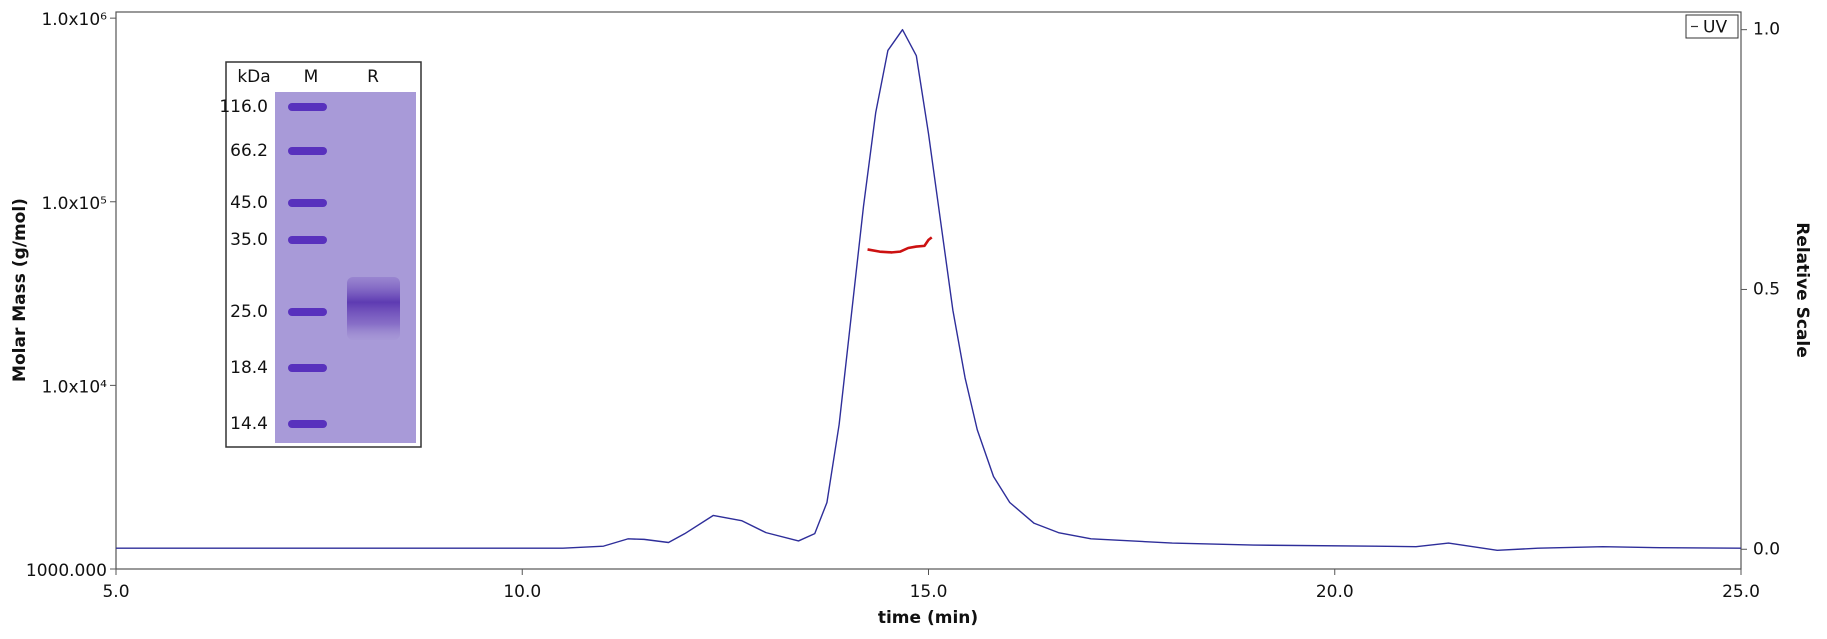 This screenshot has height=639, width=1827. I want to click on y-tick-label: 1.0x10⁵, so click(74, 204).